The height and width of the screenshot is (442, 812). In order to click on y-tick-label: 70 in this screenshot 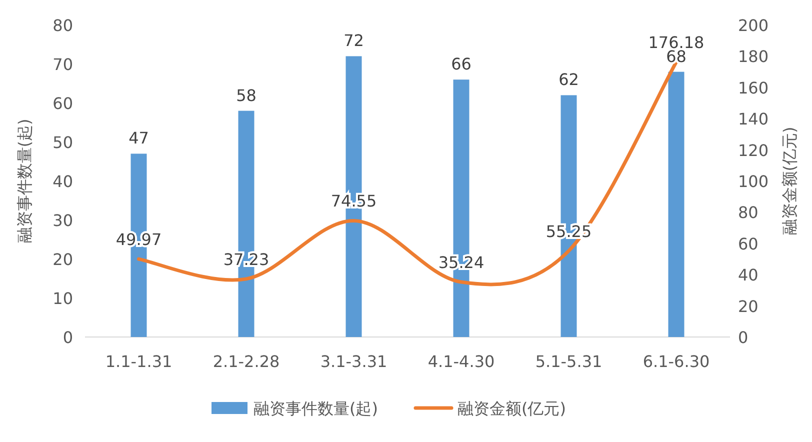, I will do `click(62, 64)`.